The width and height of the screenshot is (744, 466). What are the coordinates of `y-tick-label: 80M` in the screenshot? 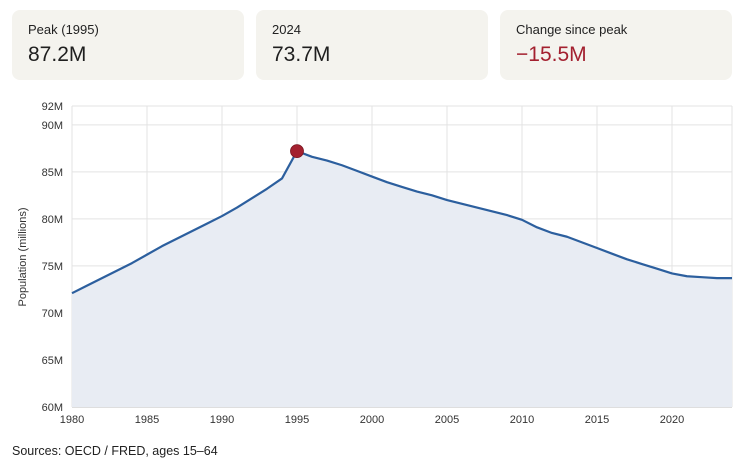 It's located at (52, 220).